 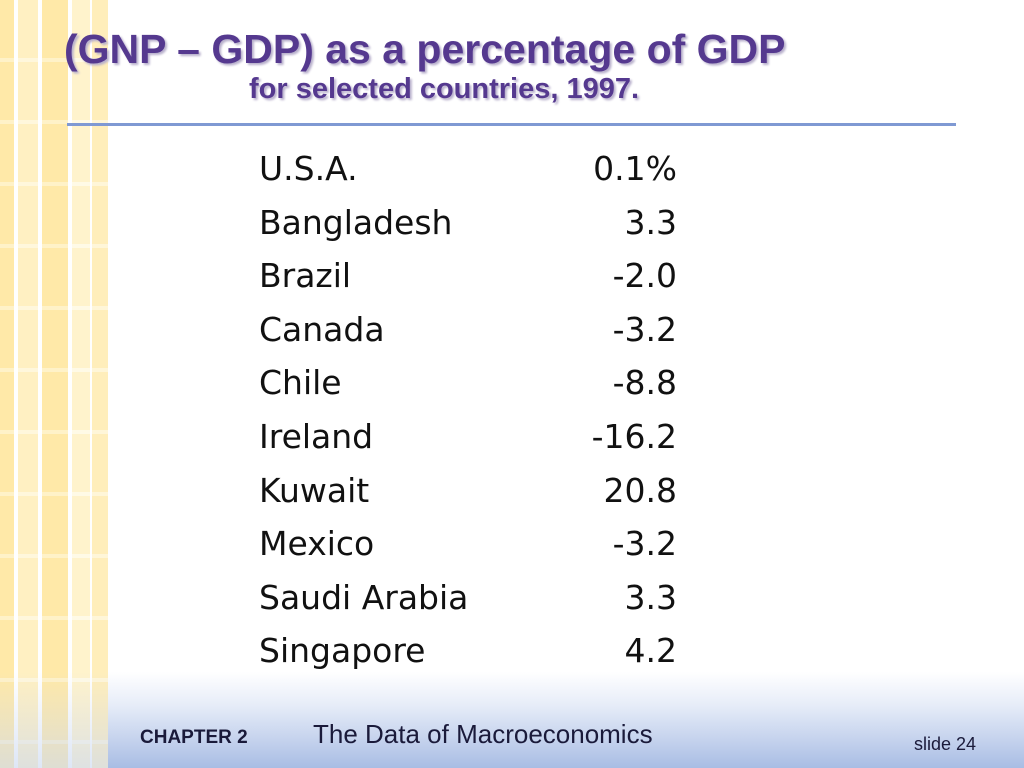 What do you see at coordinates (650, 651) in the screenshot?
I see `gnp-gdp-value: 4.2` at bounding box center [650, 651].